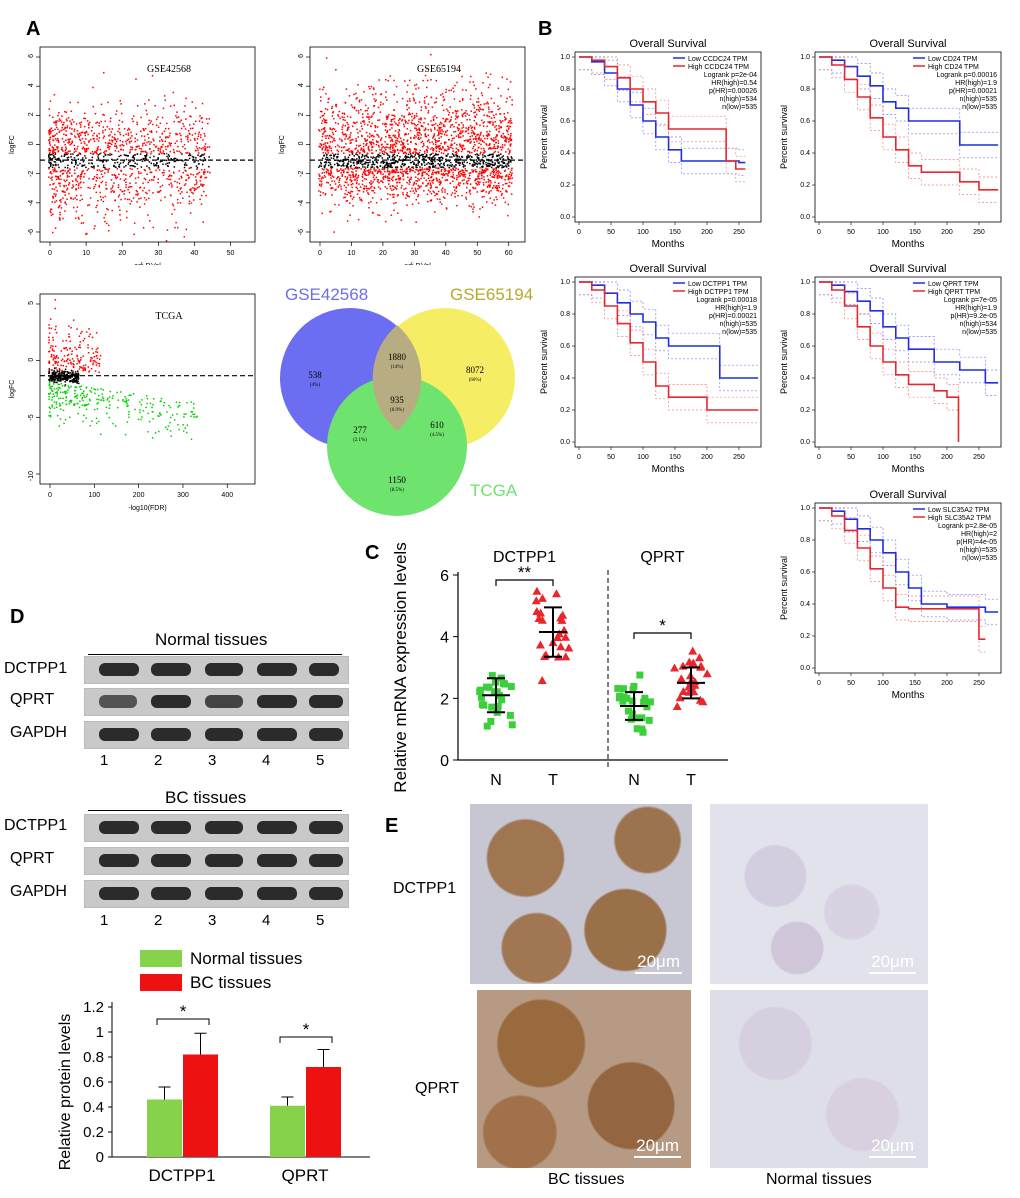  What do you see at coordinates (662, 557) in the screenshot?
I see `scatter-gene-title: QPRT` at bounding box center [662, 557].